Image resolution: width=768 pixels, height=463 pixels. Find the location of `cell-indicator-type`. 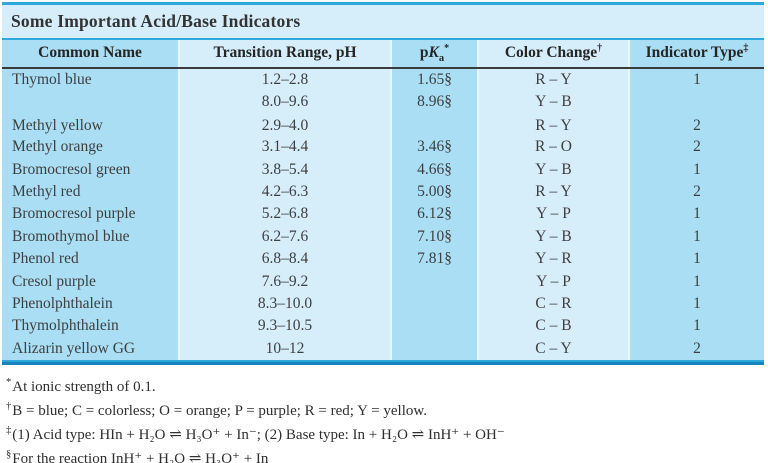

cell-indicator-type is located at coordinates (696, 102).